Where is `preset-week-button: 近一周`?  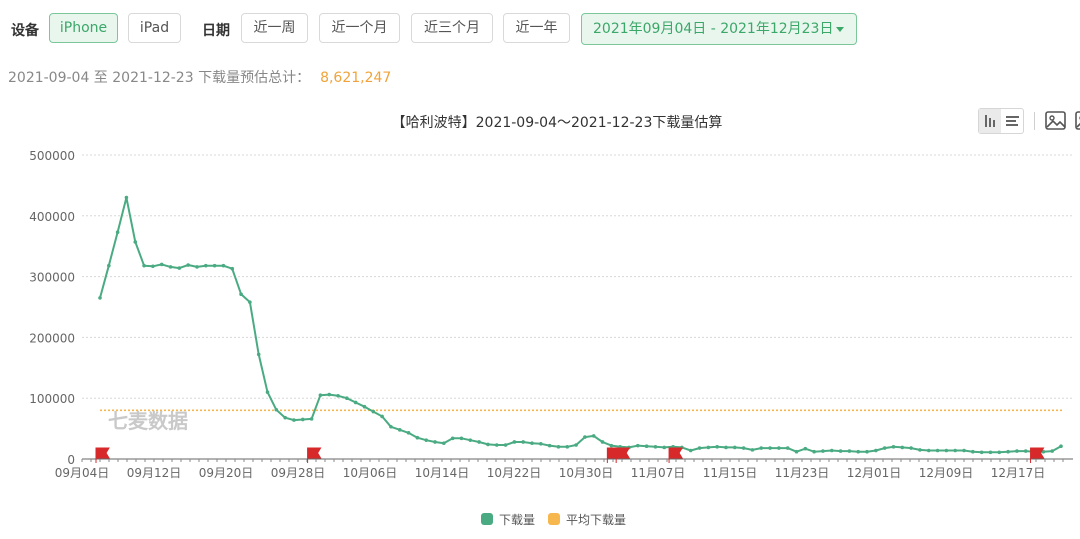
preset-week-button: 近一周 is located at coordinates (274, 28).